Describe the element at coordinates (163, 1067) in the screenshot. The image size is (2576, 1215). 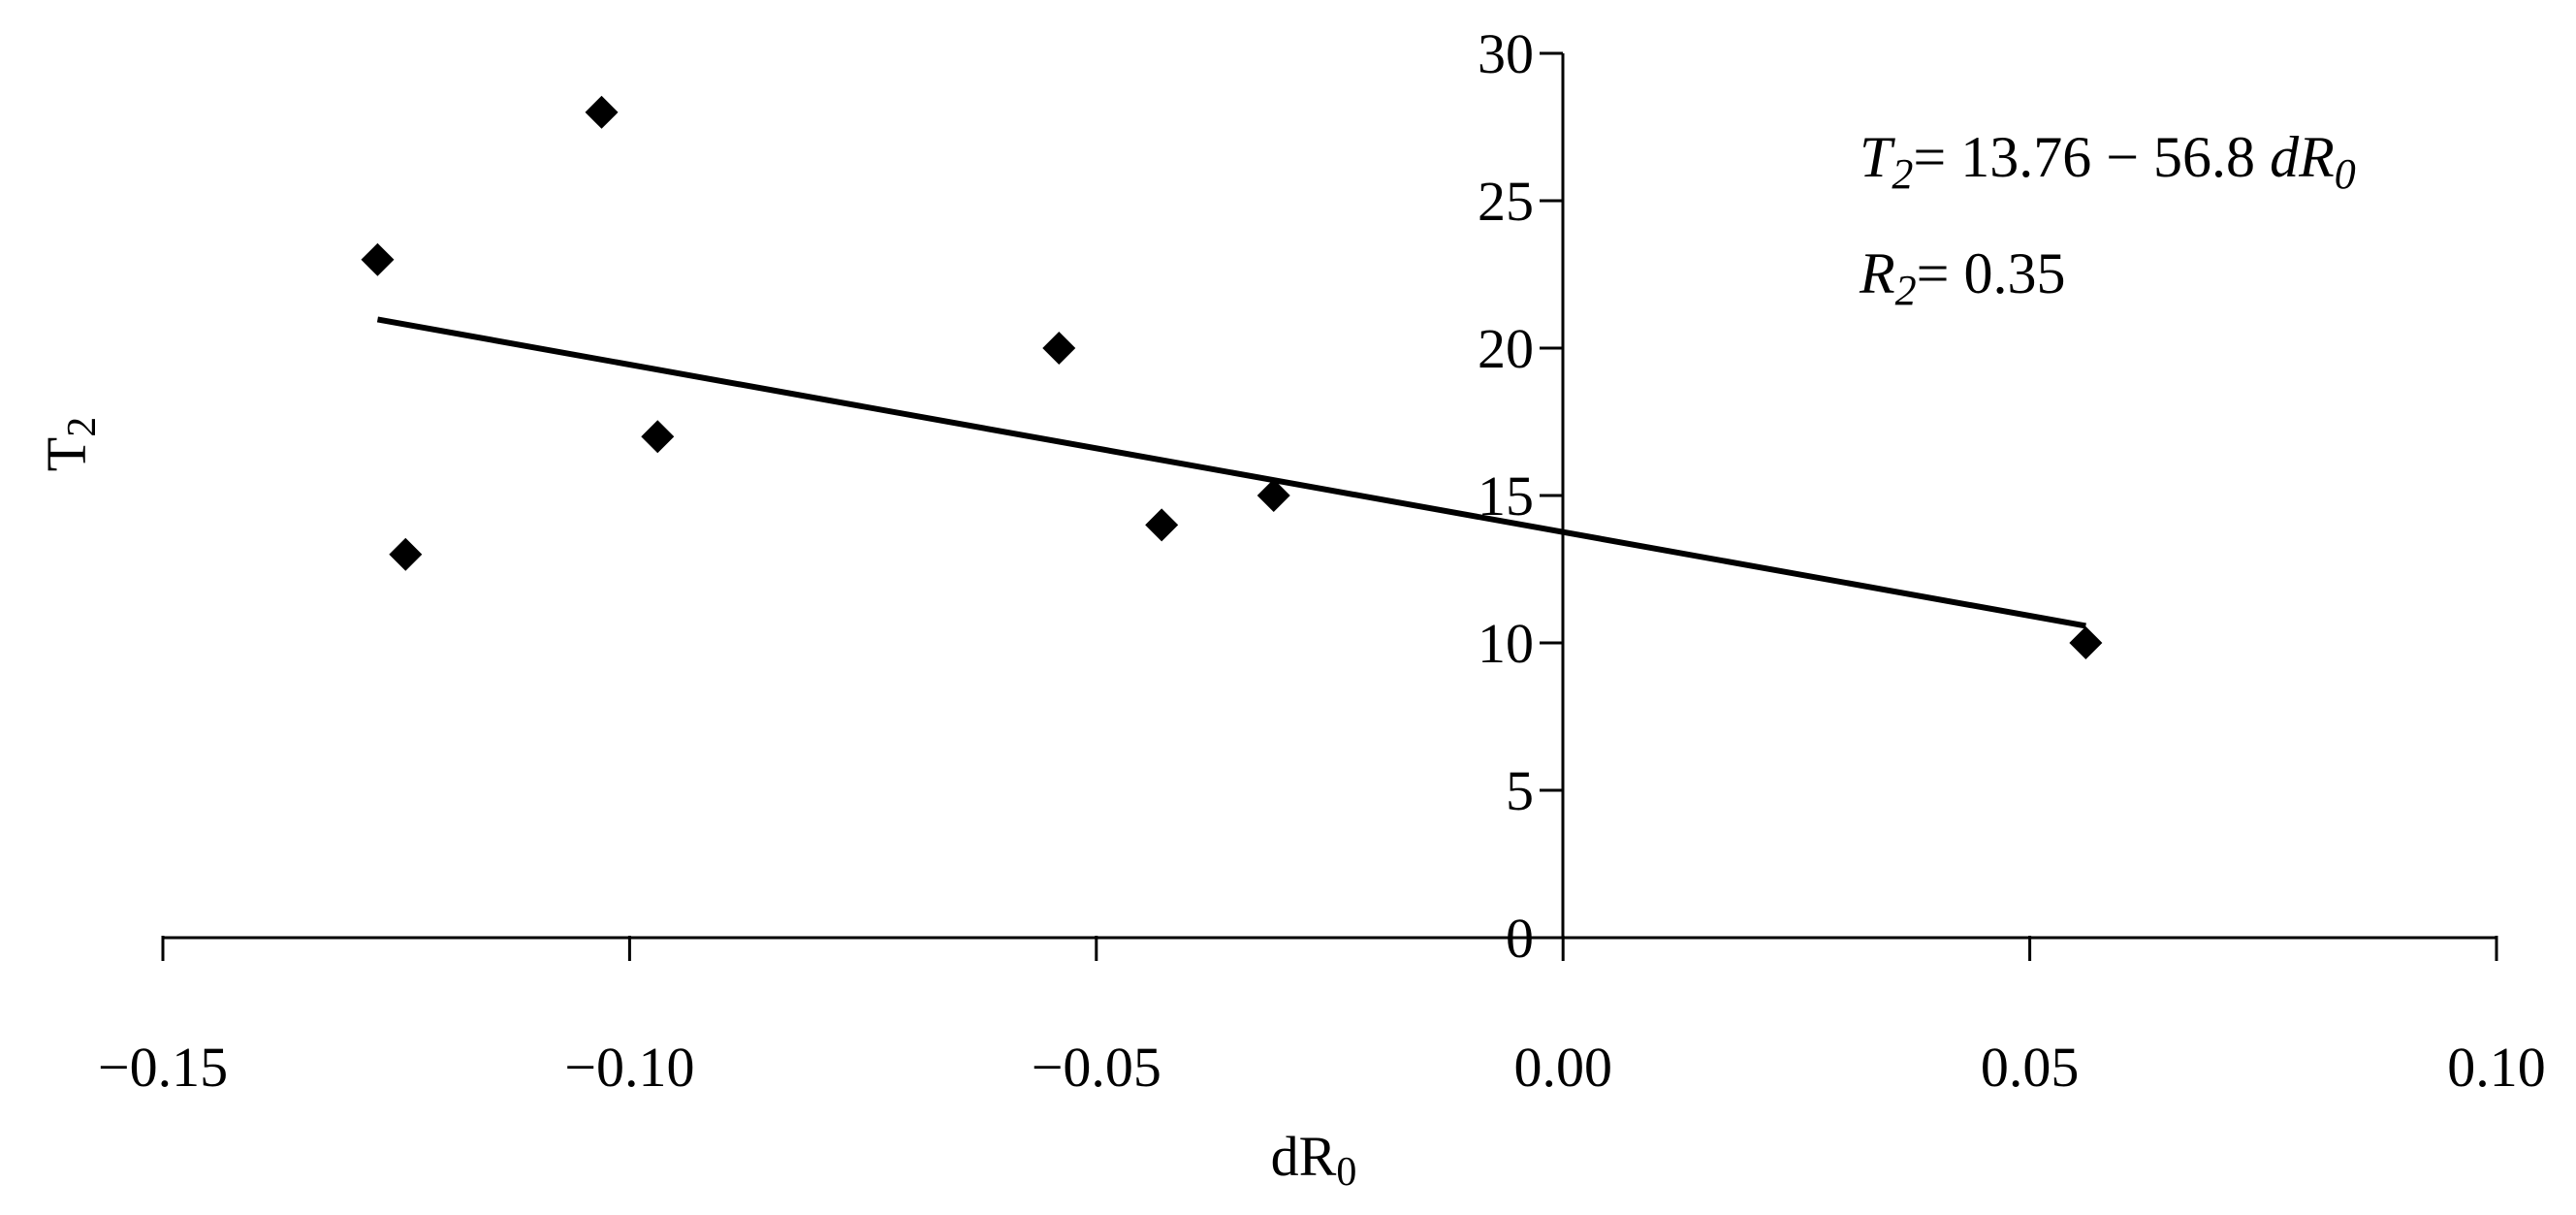
I see `x-tick-label: −0.15` at that location.